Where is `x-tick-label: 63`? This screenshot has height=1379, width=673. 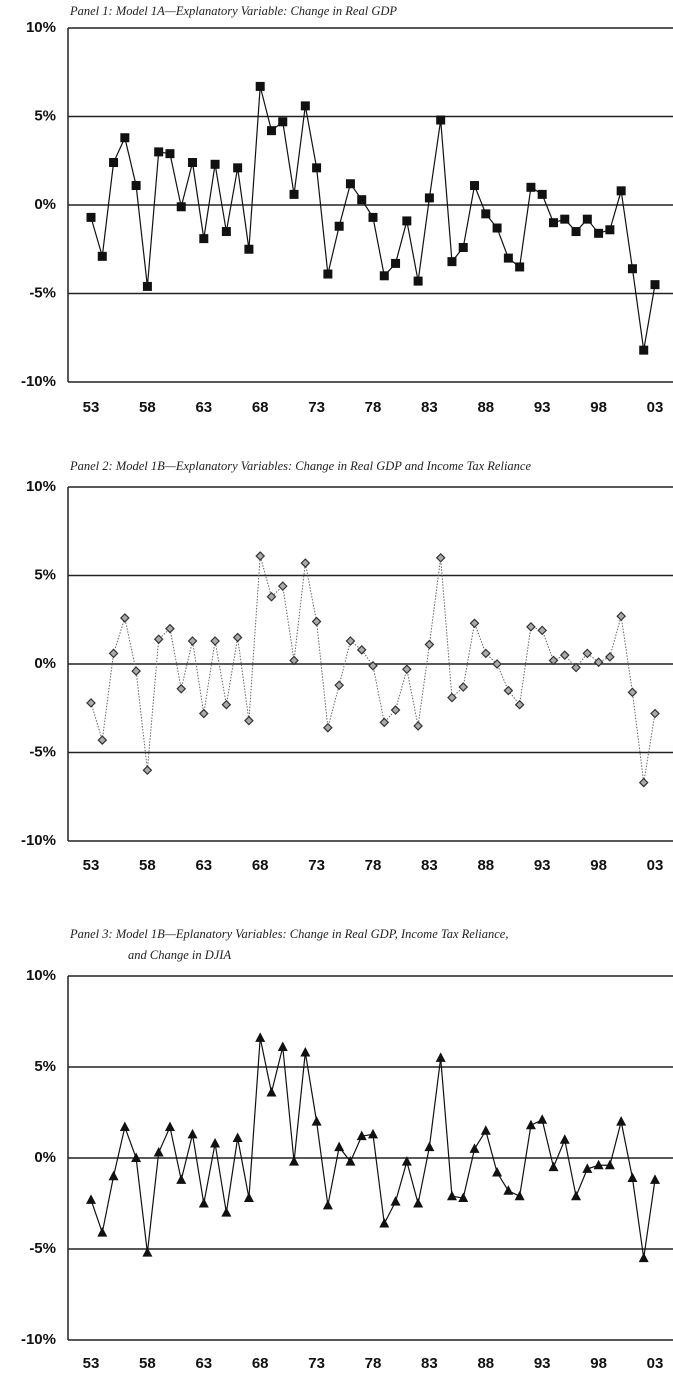 x-tick-label: 63 is located at coordinates (203, 865).